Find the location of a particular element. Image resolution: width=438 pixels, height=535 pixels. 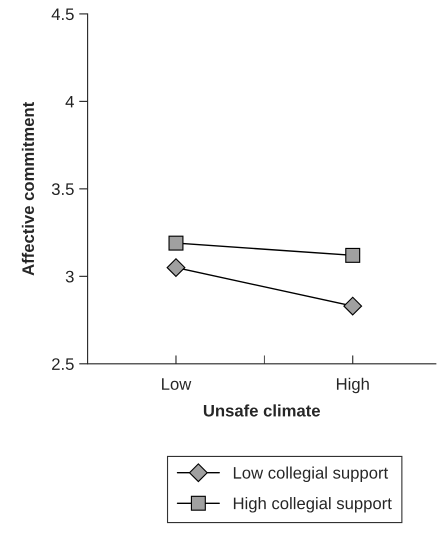

legend-label: High collegial support is located at coordinates (313, 505).